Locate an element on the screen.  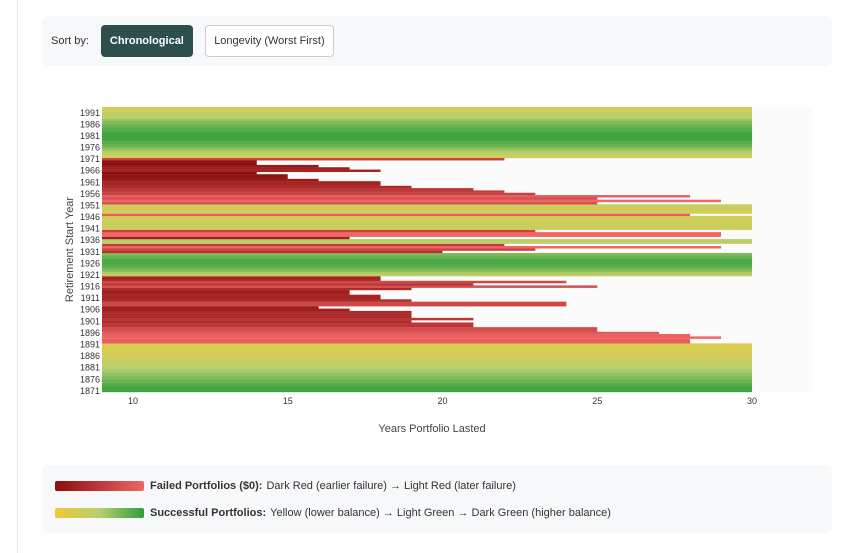
bar-1928 is located at coordinates (427, 259).